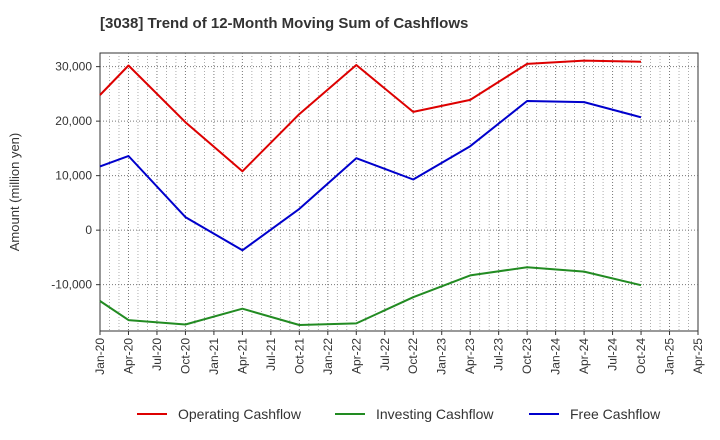  I want to click on x-tick-label: Jan-24, so click(556, 356).